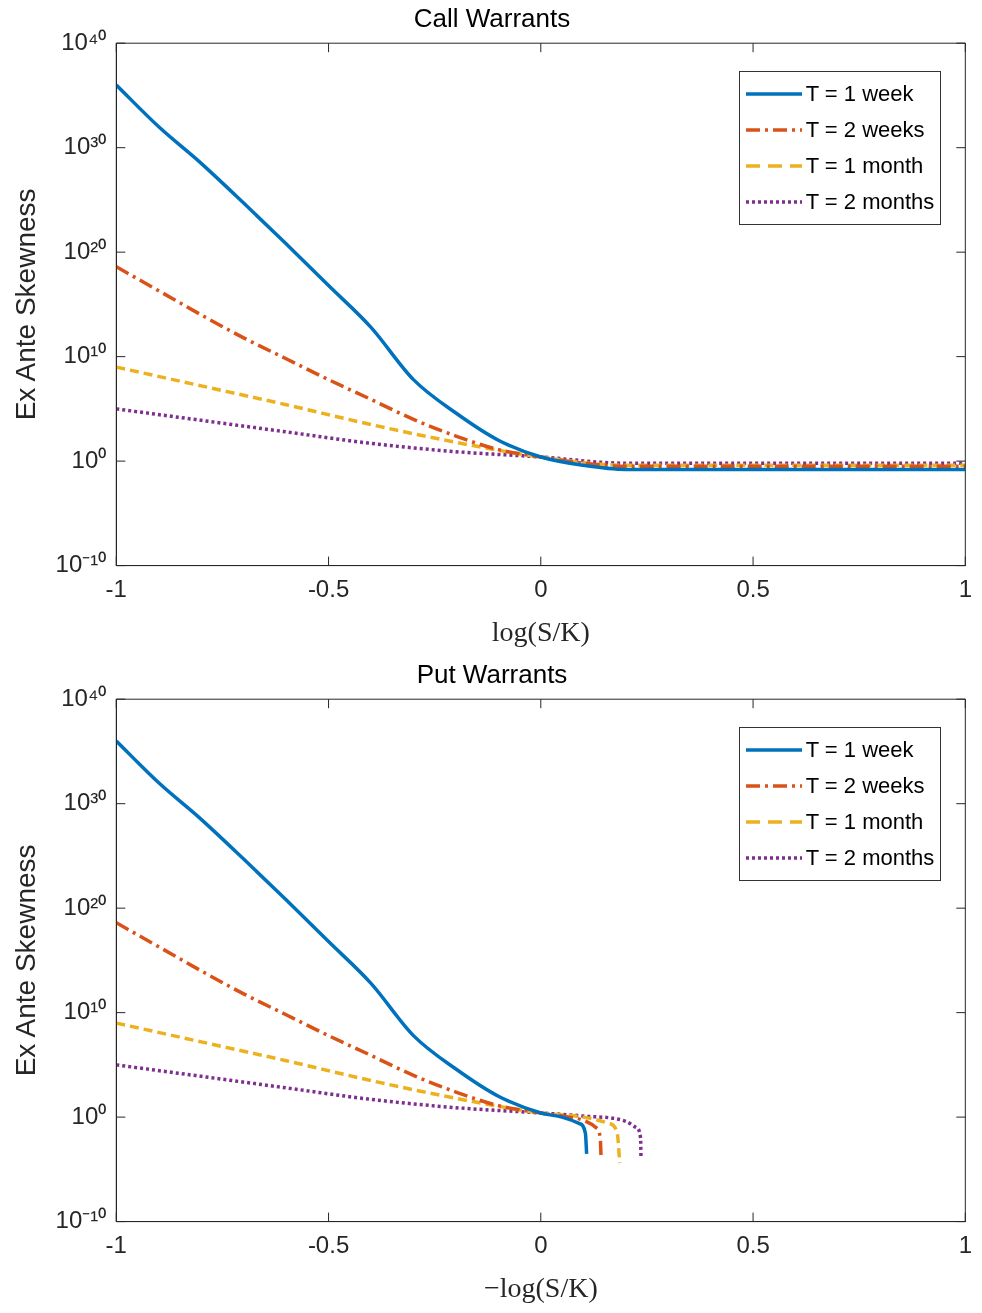 The height and width of the screenshot is (1313, 982). What do you see at coordinates (540, 631) in the screenshot?
I see `x-axis-title: log(S/K)` at bounding box center [540, 631].